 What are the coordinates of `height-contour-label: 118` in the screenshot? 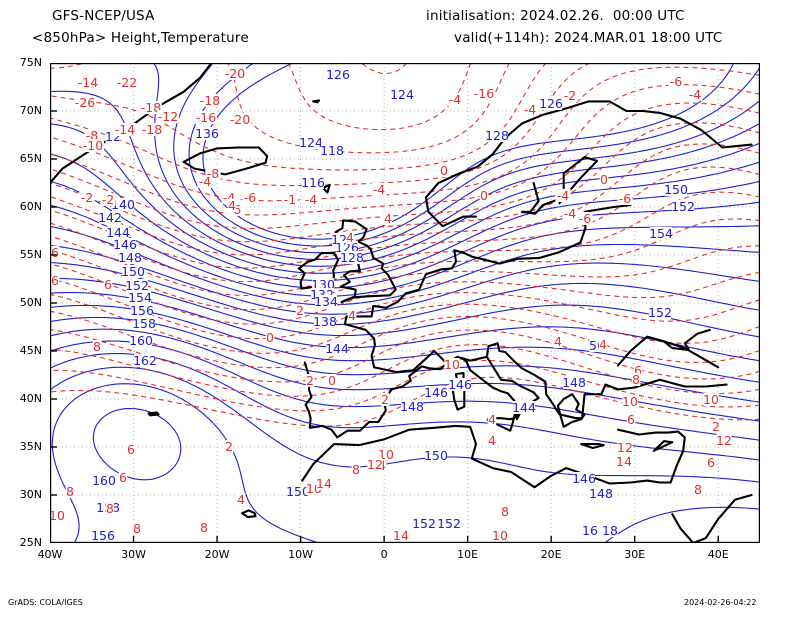 It's located at (332, 150).